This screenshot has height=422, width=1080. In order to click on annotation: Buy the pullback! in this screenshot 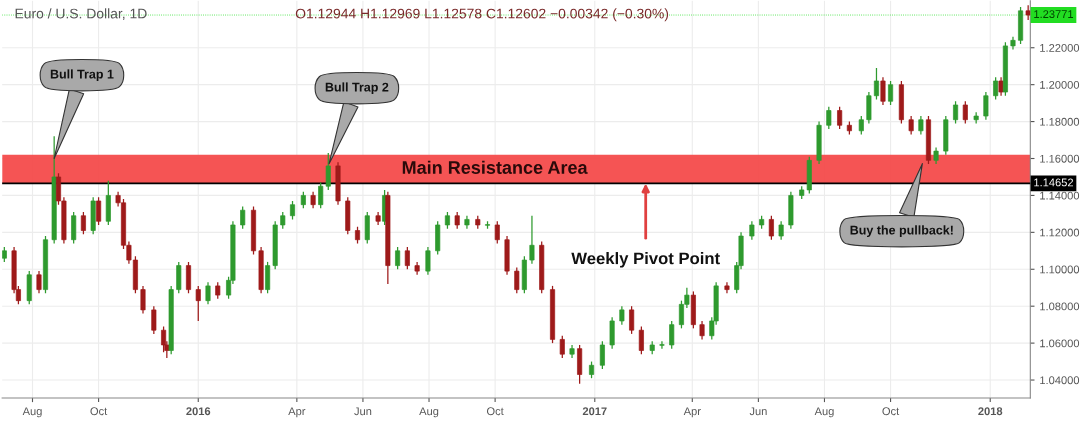, I will do `click(901, 231)`.